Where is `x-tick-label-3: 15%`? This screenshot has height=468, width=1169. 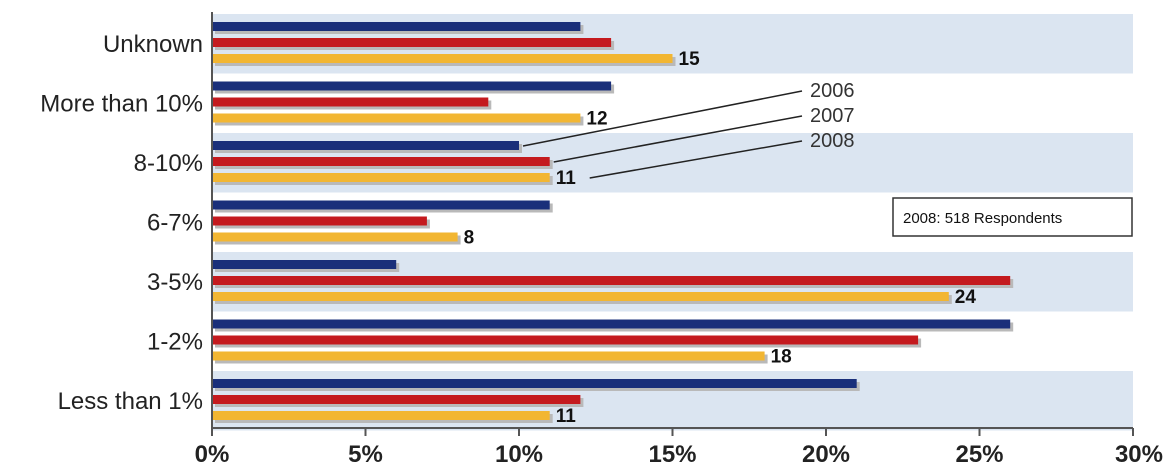 x-tick-label-3: 15% is located at coordinates (672, 454).